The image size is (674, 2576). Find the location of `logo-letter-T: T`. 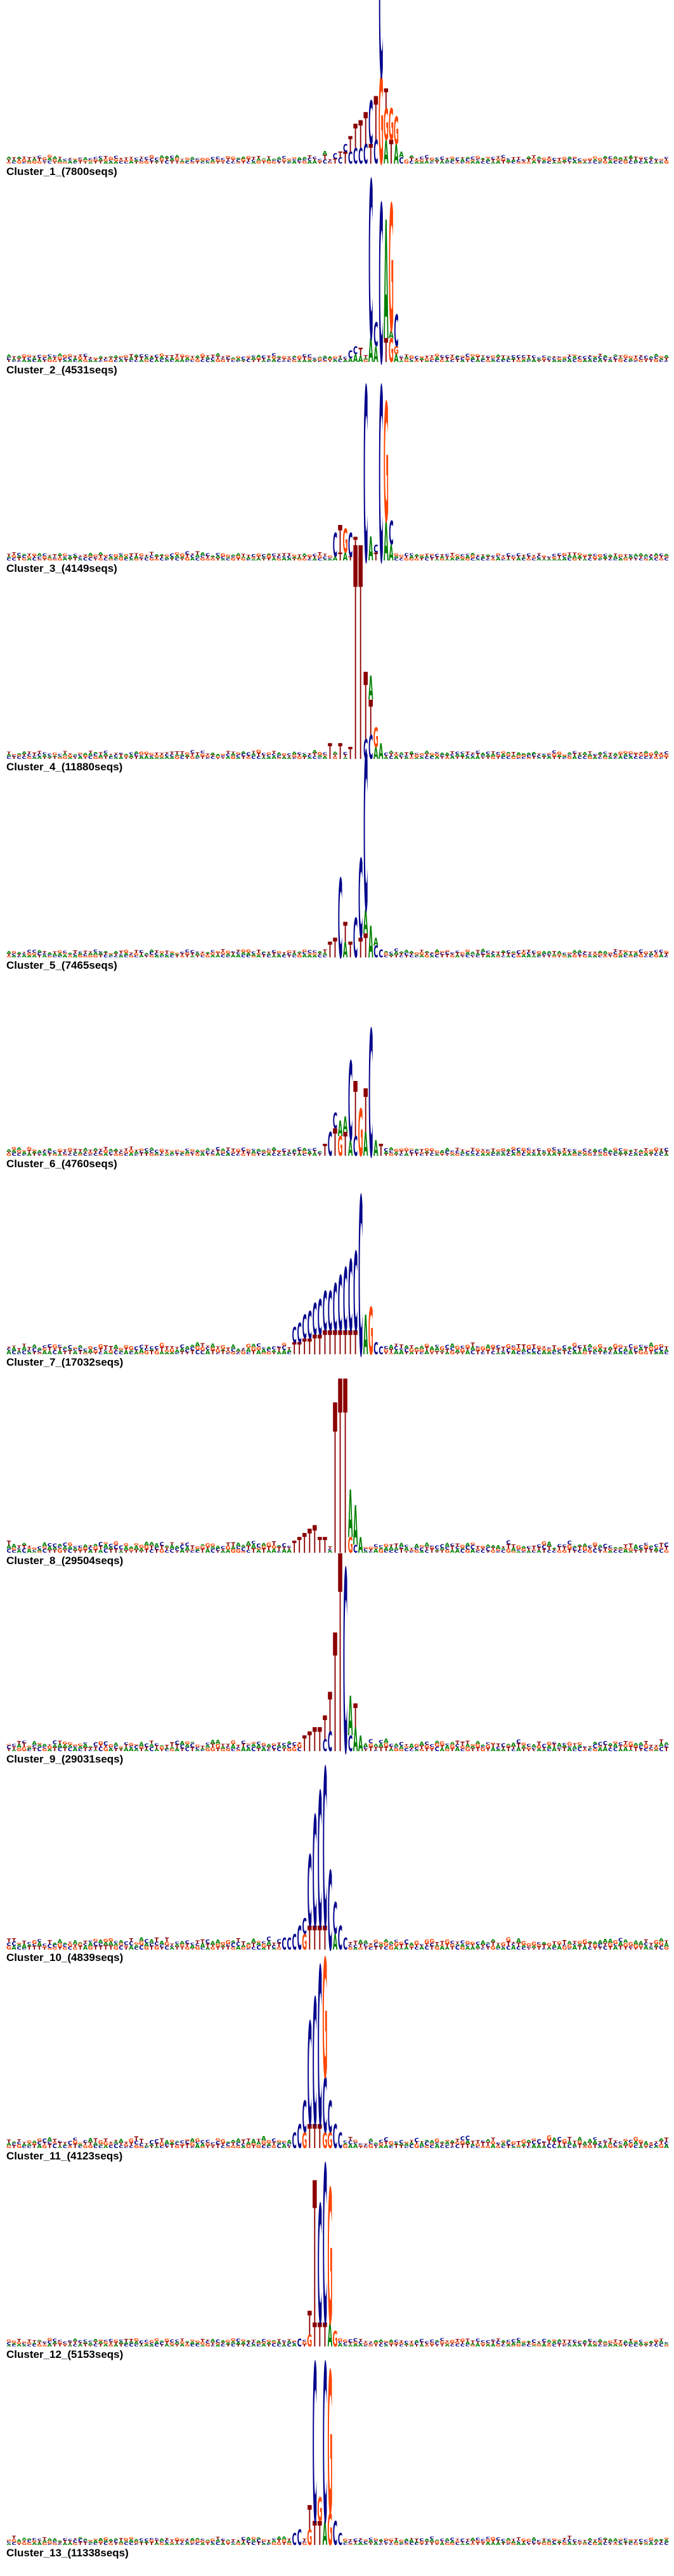

logo-letter-T: T is located at coordinates (325, 1545).